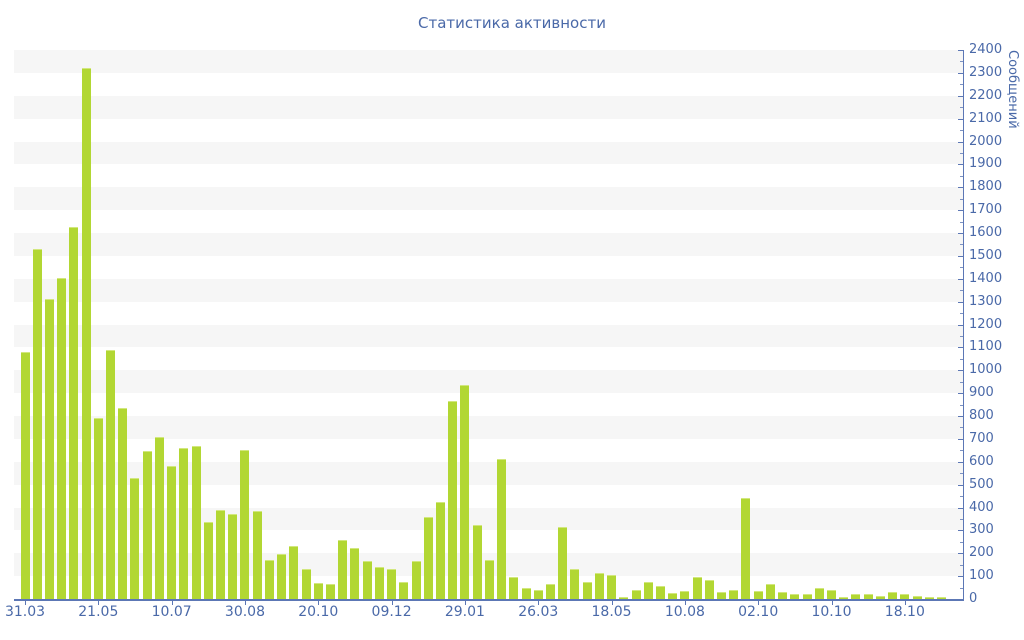 The height and width of the screenshot is (640, 1024). I want to click on y-tick-label: 1200, so click(986, 324).